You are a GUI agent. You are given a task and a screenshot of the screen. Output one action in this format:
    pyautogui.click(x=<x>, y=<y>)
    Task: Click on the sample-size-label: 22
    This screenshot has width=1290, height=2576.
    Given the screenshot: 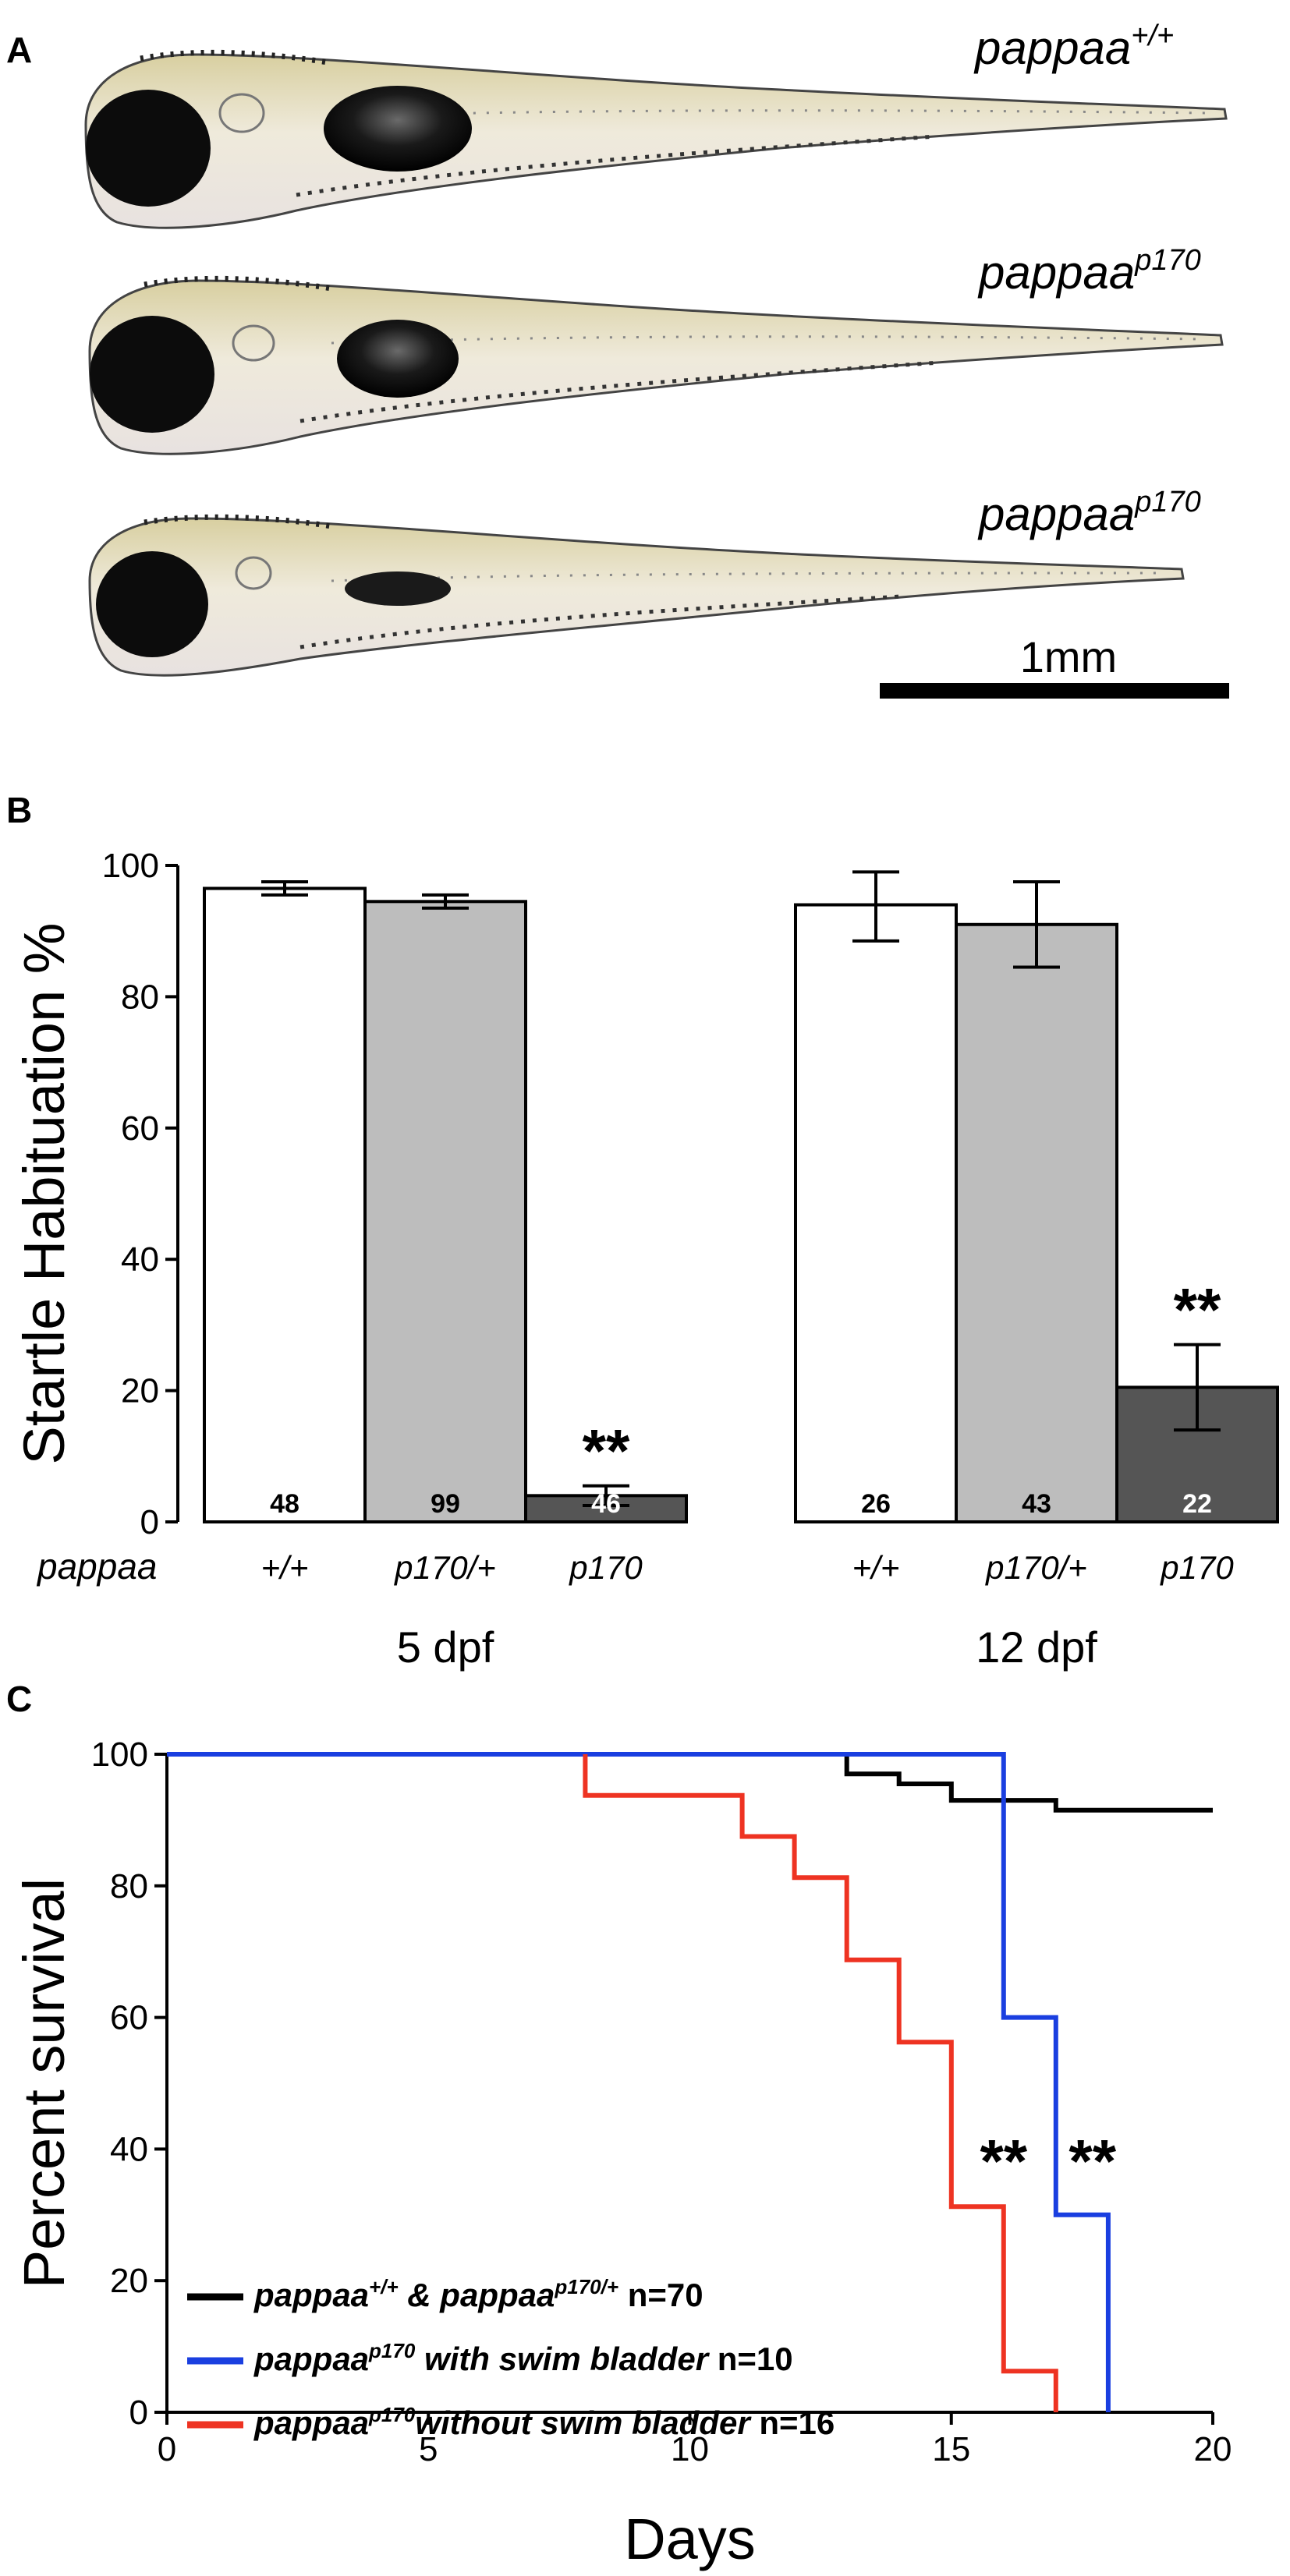 What is the action you would take?
    pyautogui.click(x=1197, y=1504)
    